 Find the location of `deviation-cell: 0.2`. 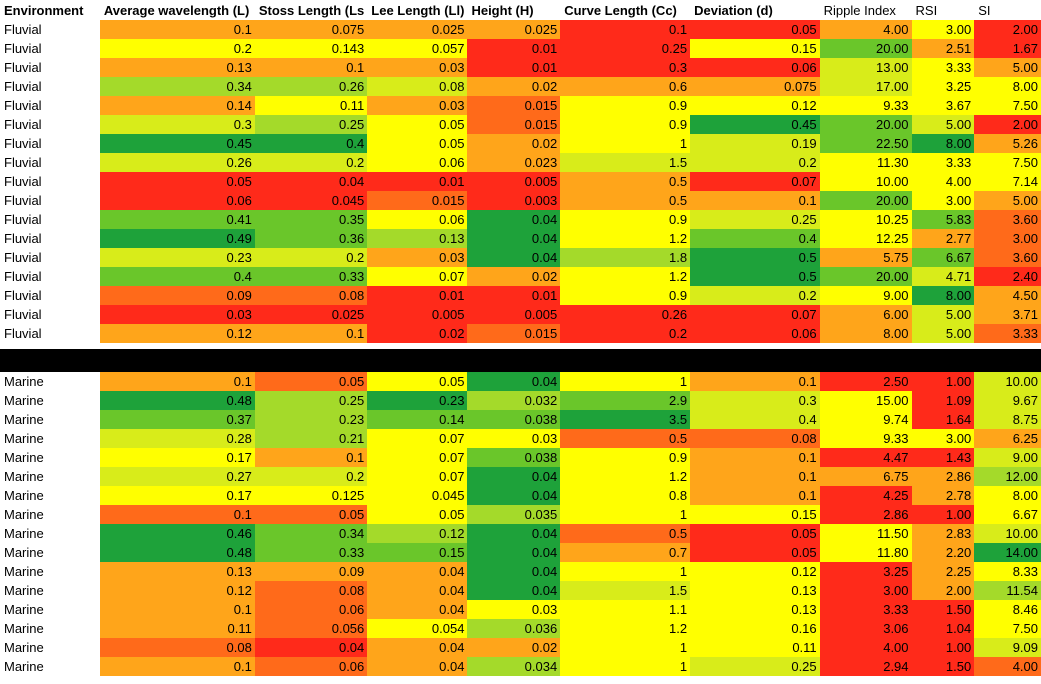

deviation-cell: 0.2 is located at coordinates (755, 162).